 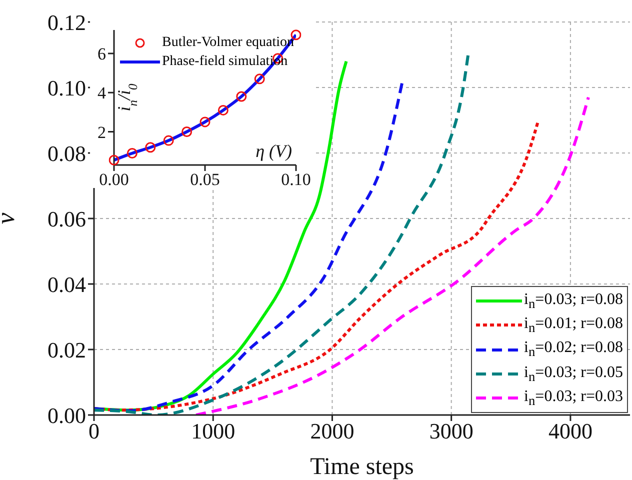 What do you see at coordinates (102, 132) in the screenshot?
I see `y-tick-label: 2` at bounding box center [102, 132].